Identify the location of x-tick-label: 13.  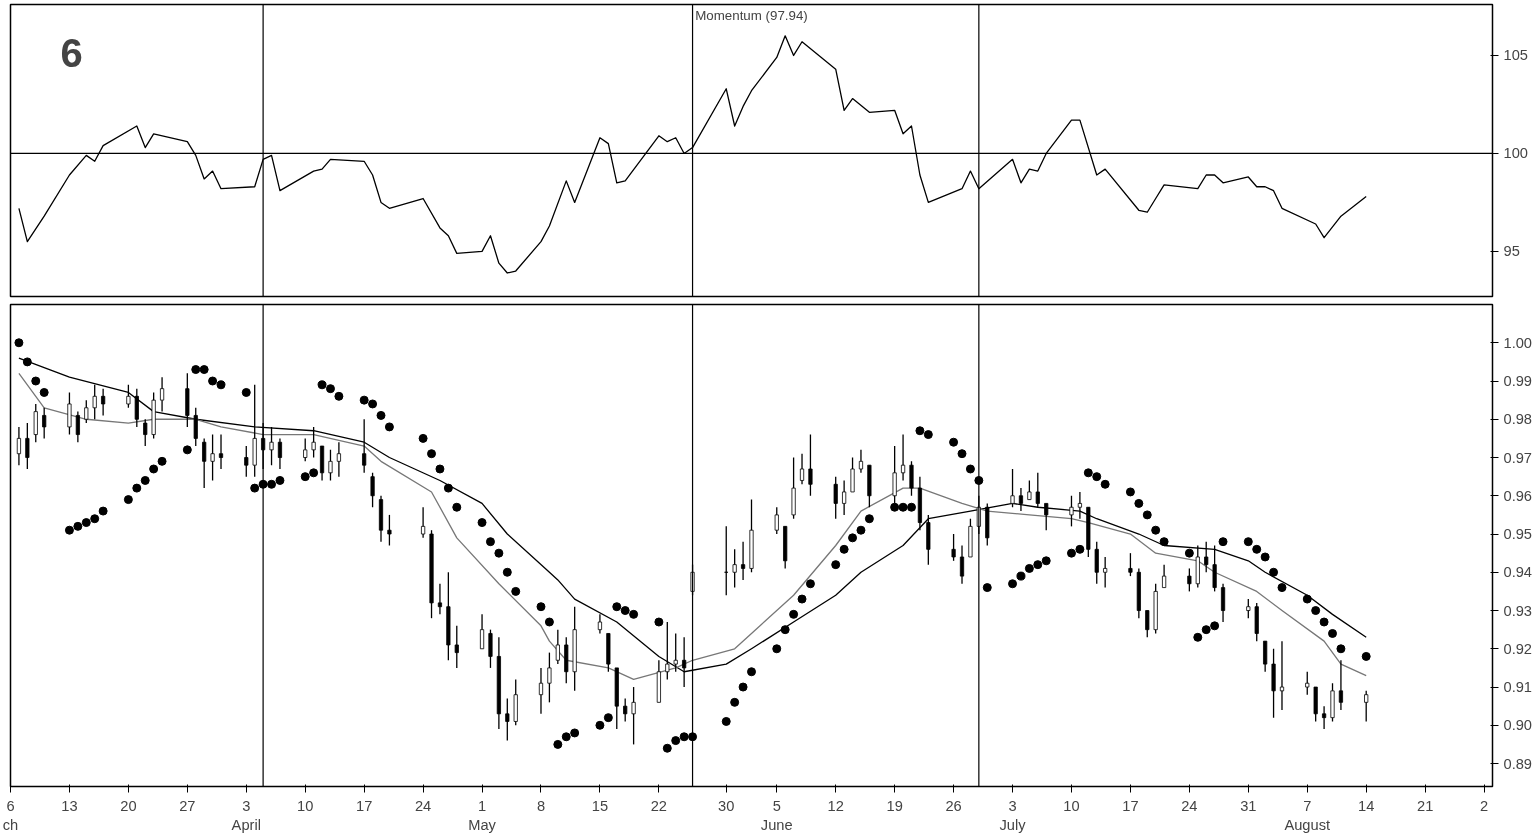
(69, 805).